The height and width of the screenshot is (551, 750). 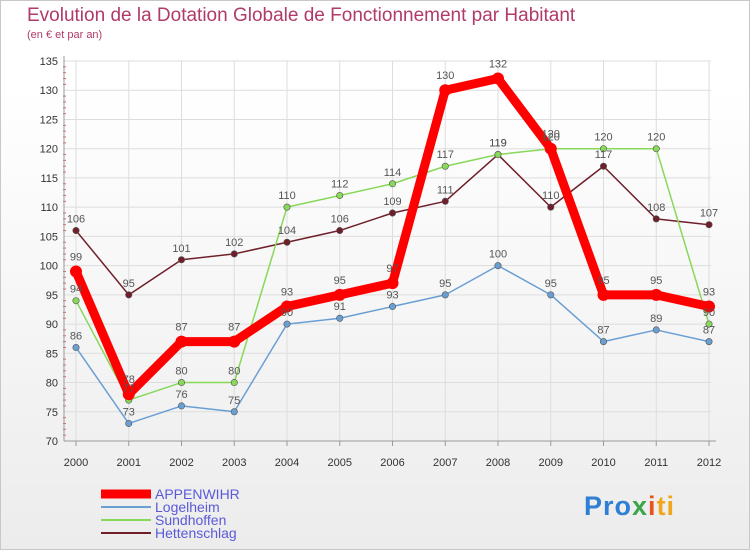 I want to click on data-label: 75, so click(x=234, y=401).